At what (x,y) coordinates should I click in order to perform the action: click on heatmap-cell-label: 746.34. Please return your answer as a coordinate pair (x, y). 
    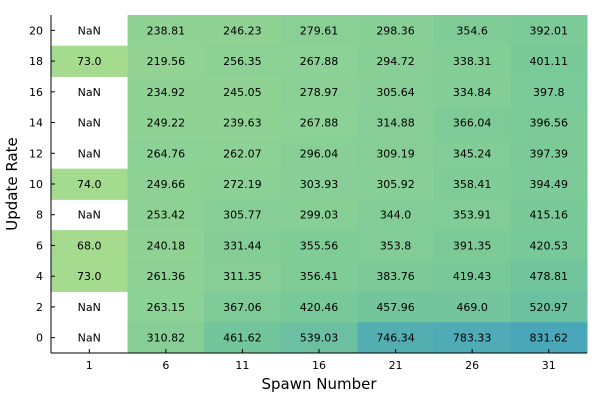
    Looking at the image, I should click on (395, 338).